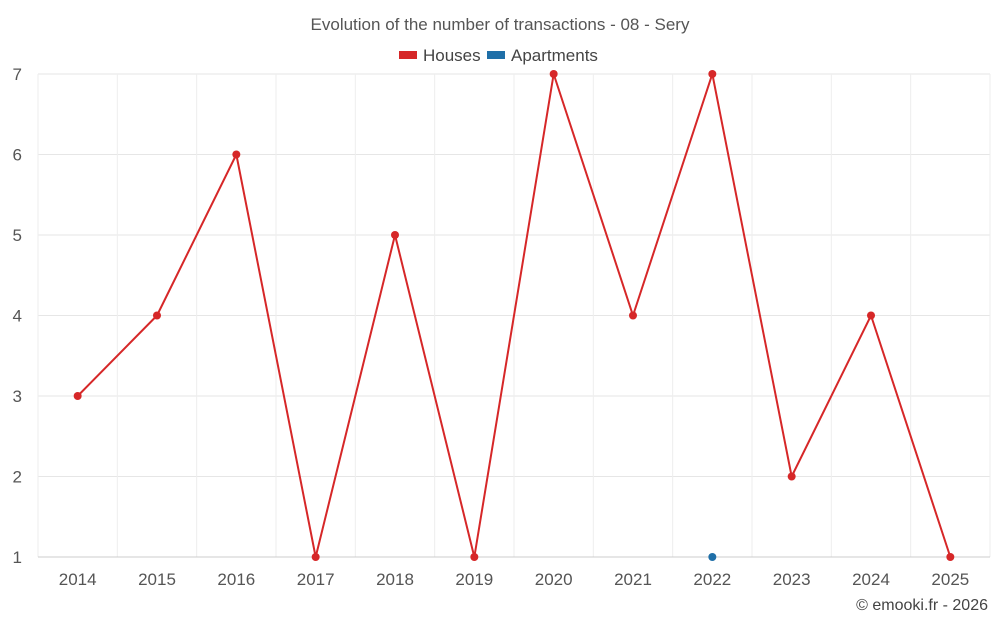 This screenshot has height=630, width=1000. I want to click on x-tick-label: 2023, so click(792, 579).